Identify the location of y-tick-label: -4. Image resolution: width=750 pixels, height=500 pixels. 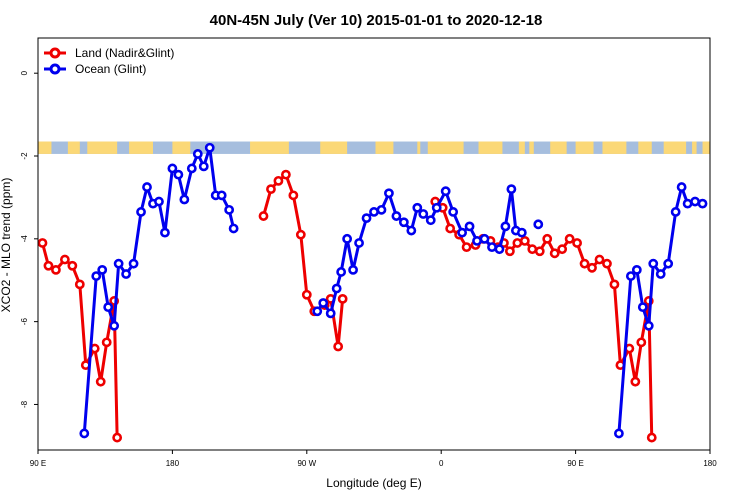
(24, 239).